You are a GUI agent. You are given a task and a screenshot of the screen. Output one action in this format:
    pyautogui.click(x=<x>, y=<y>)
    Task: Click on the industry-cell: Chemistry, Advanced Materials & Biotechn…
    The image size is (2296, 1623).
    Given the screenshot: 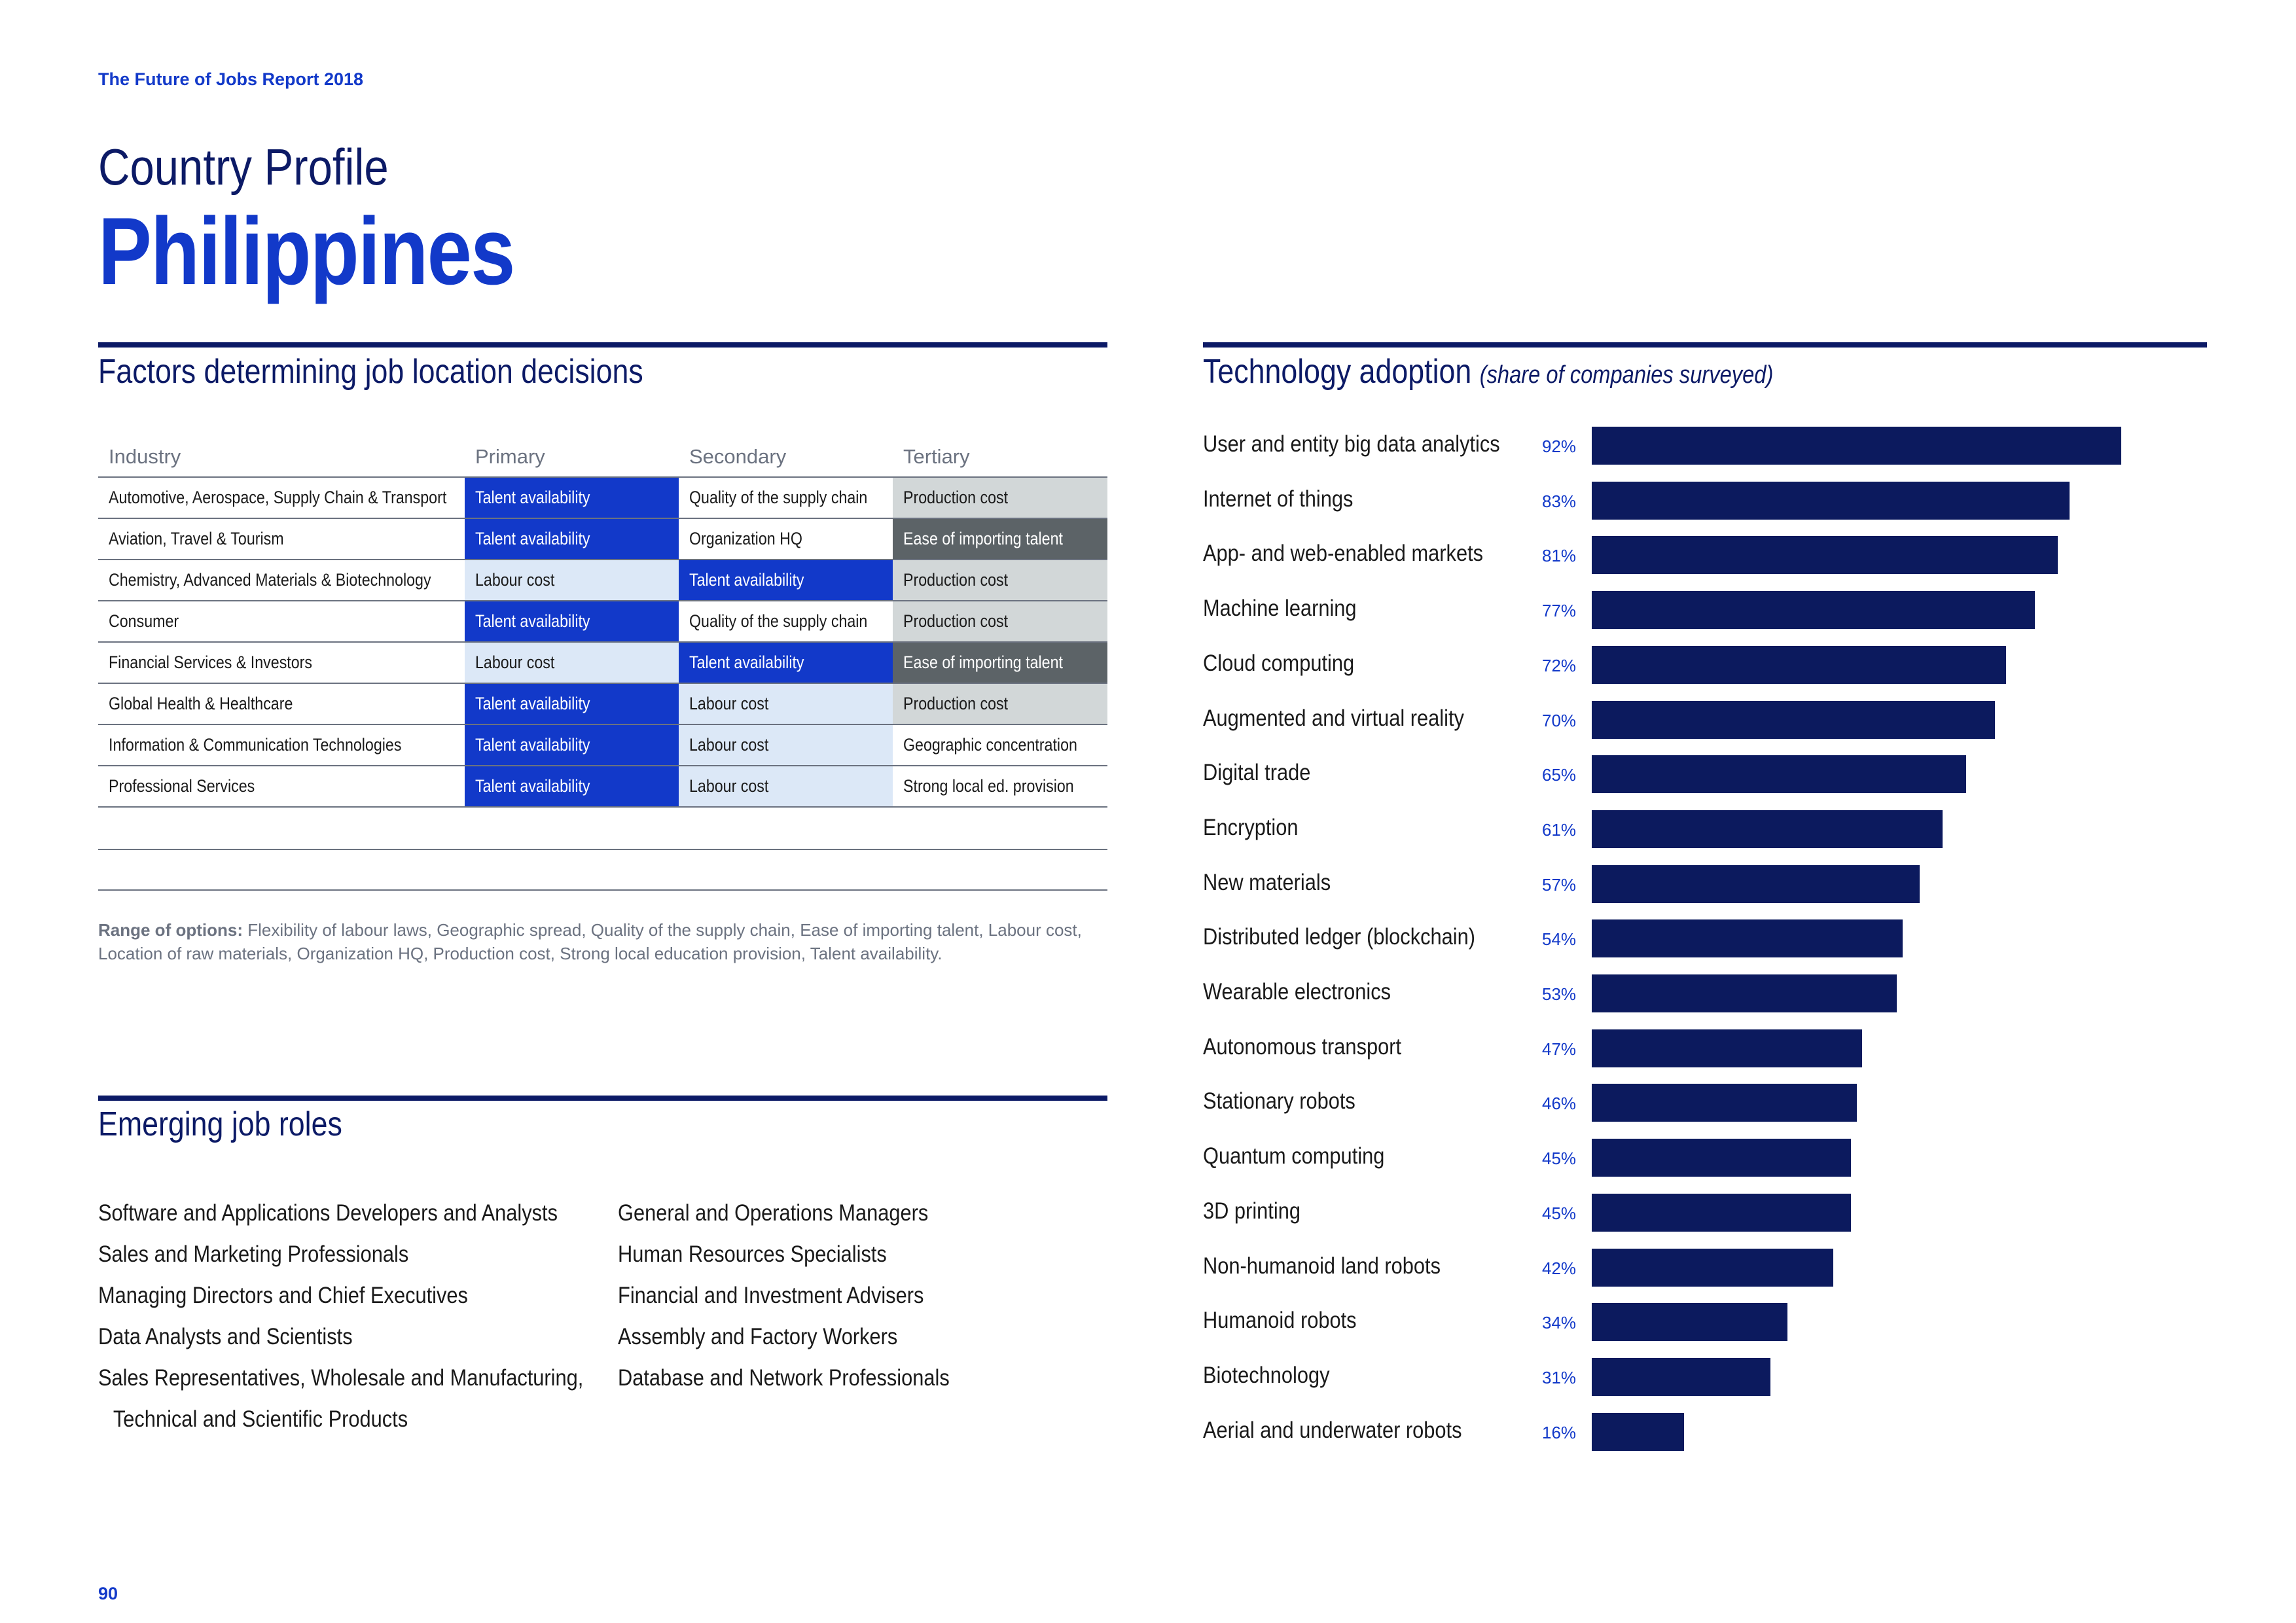 What is the action you would take?
    pyautogui.click(x=281, y=580)
    